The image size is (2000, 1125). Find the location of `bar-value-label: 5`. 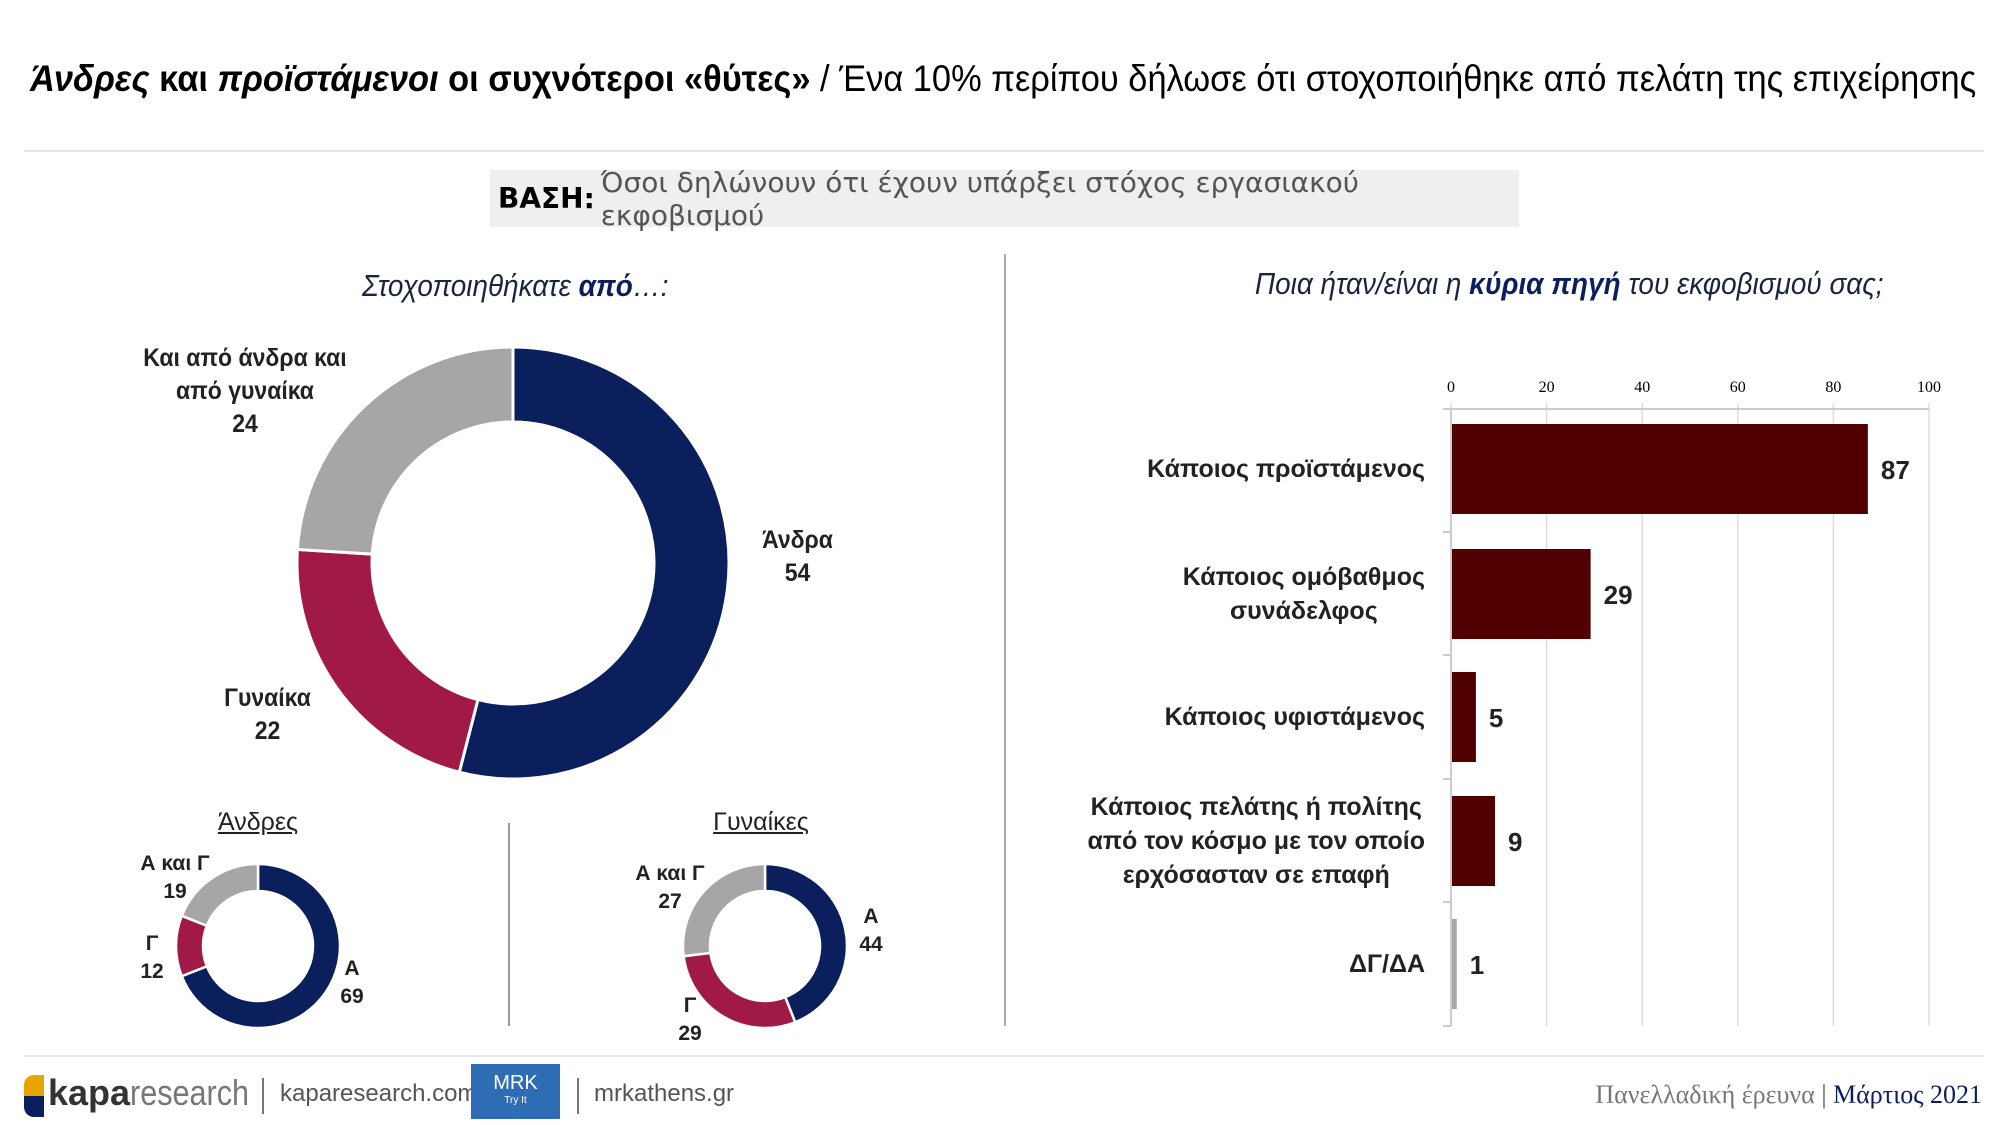

bar-value-label: 5 is located at coordinates (1496, 718).